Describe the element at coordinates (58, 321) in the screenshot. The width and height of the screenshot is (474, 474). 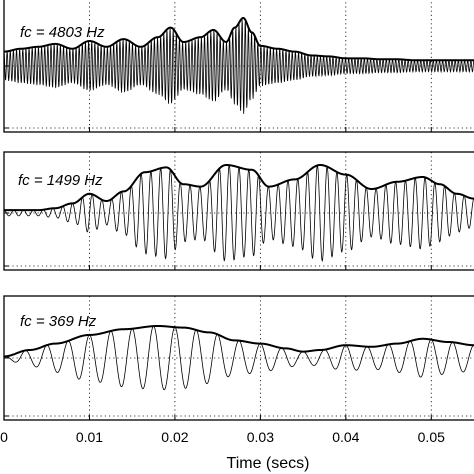
I see `fc-label-369: fc = 369 Hz` at that location.